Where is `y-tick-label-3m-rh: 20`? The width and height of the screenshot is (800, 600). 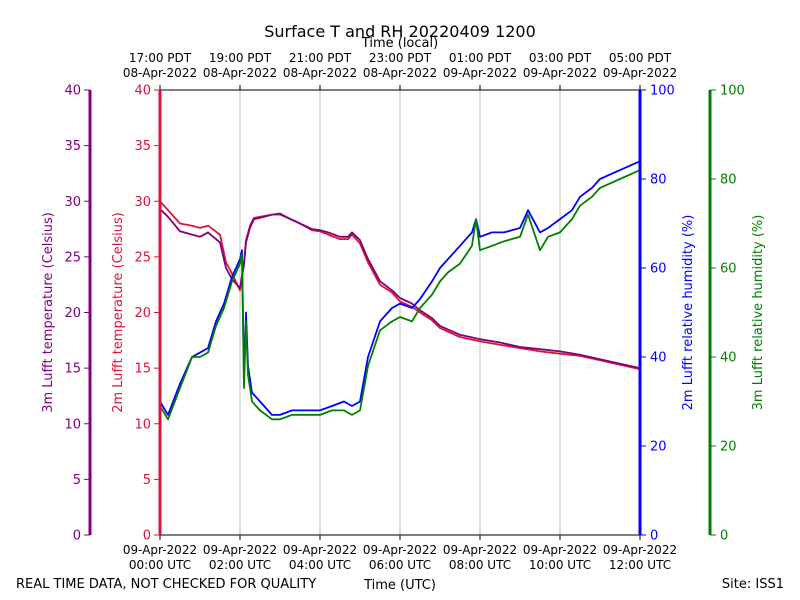 y-tick-label-3m-rh: 20 is located at coordinates (728, 447).